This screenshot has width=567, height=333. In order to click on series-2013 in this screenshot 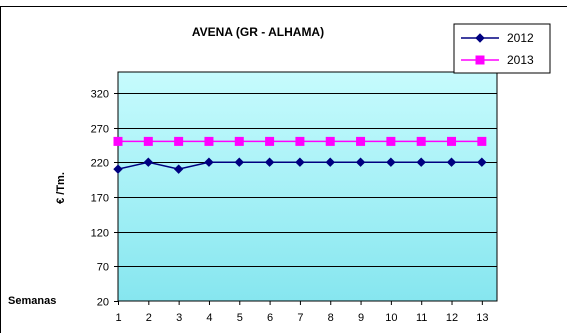, I will do `click(300, 141)`.